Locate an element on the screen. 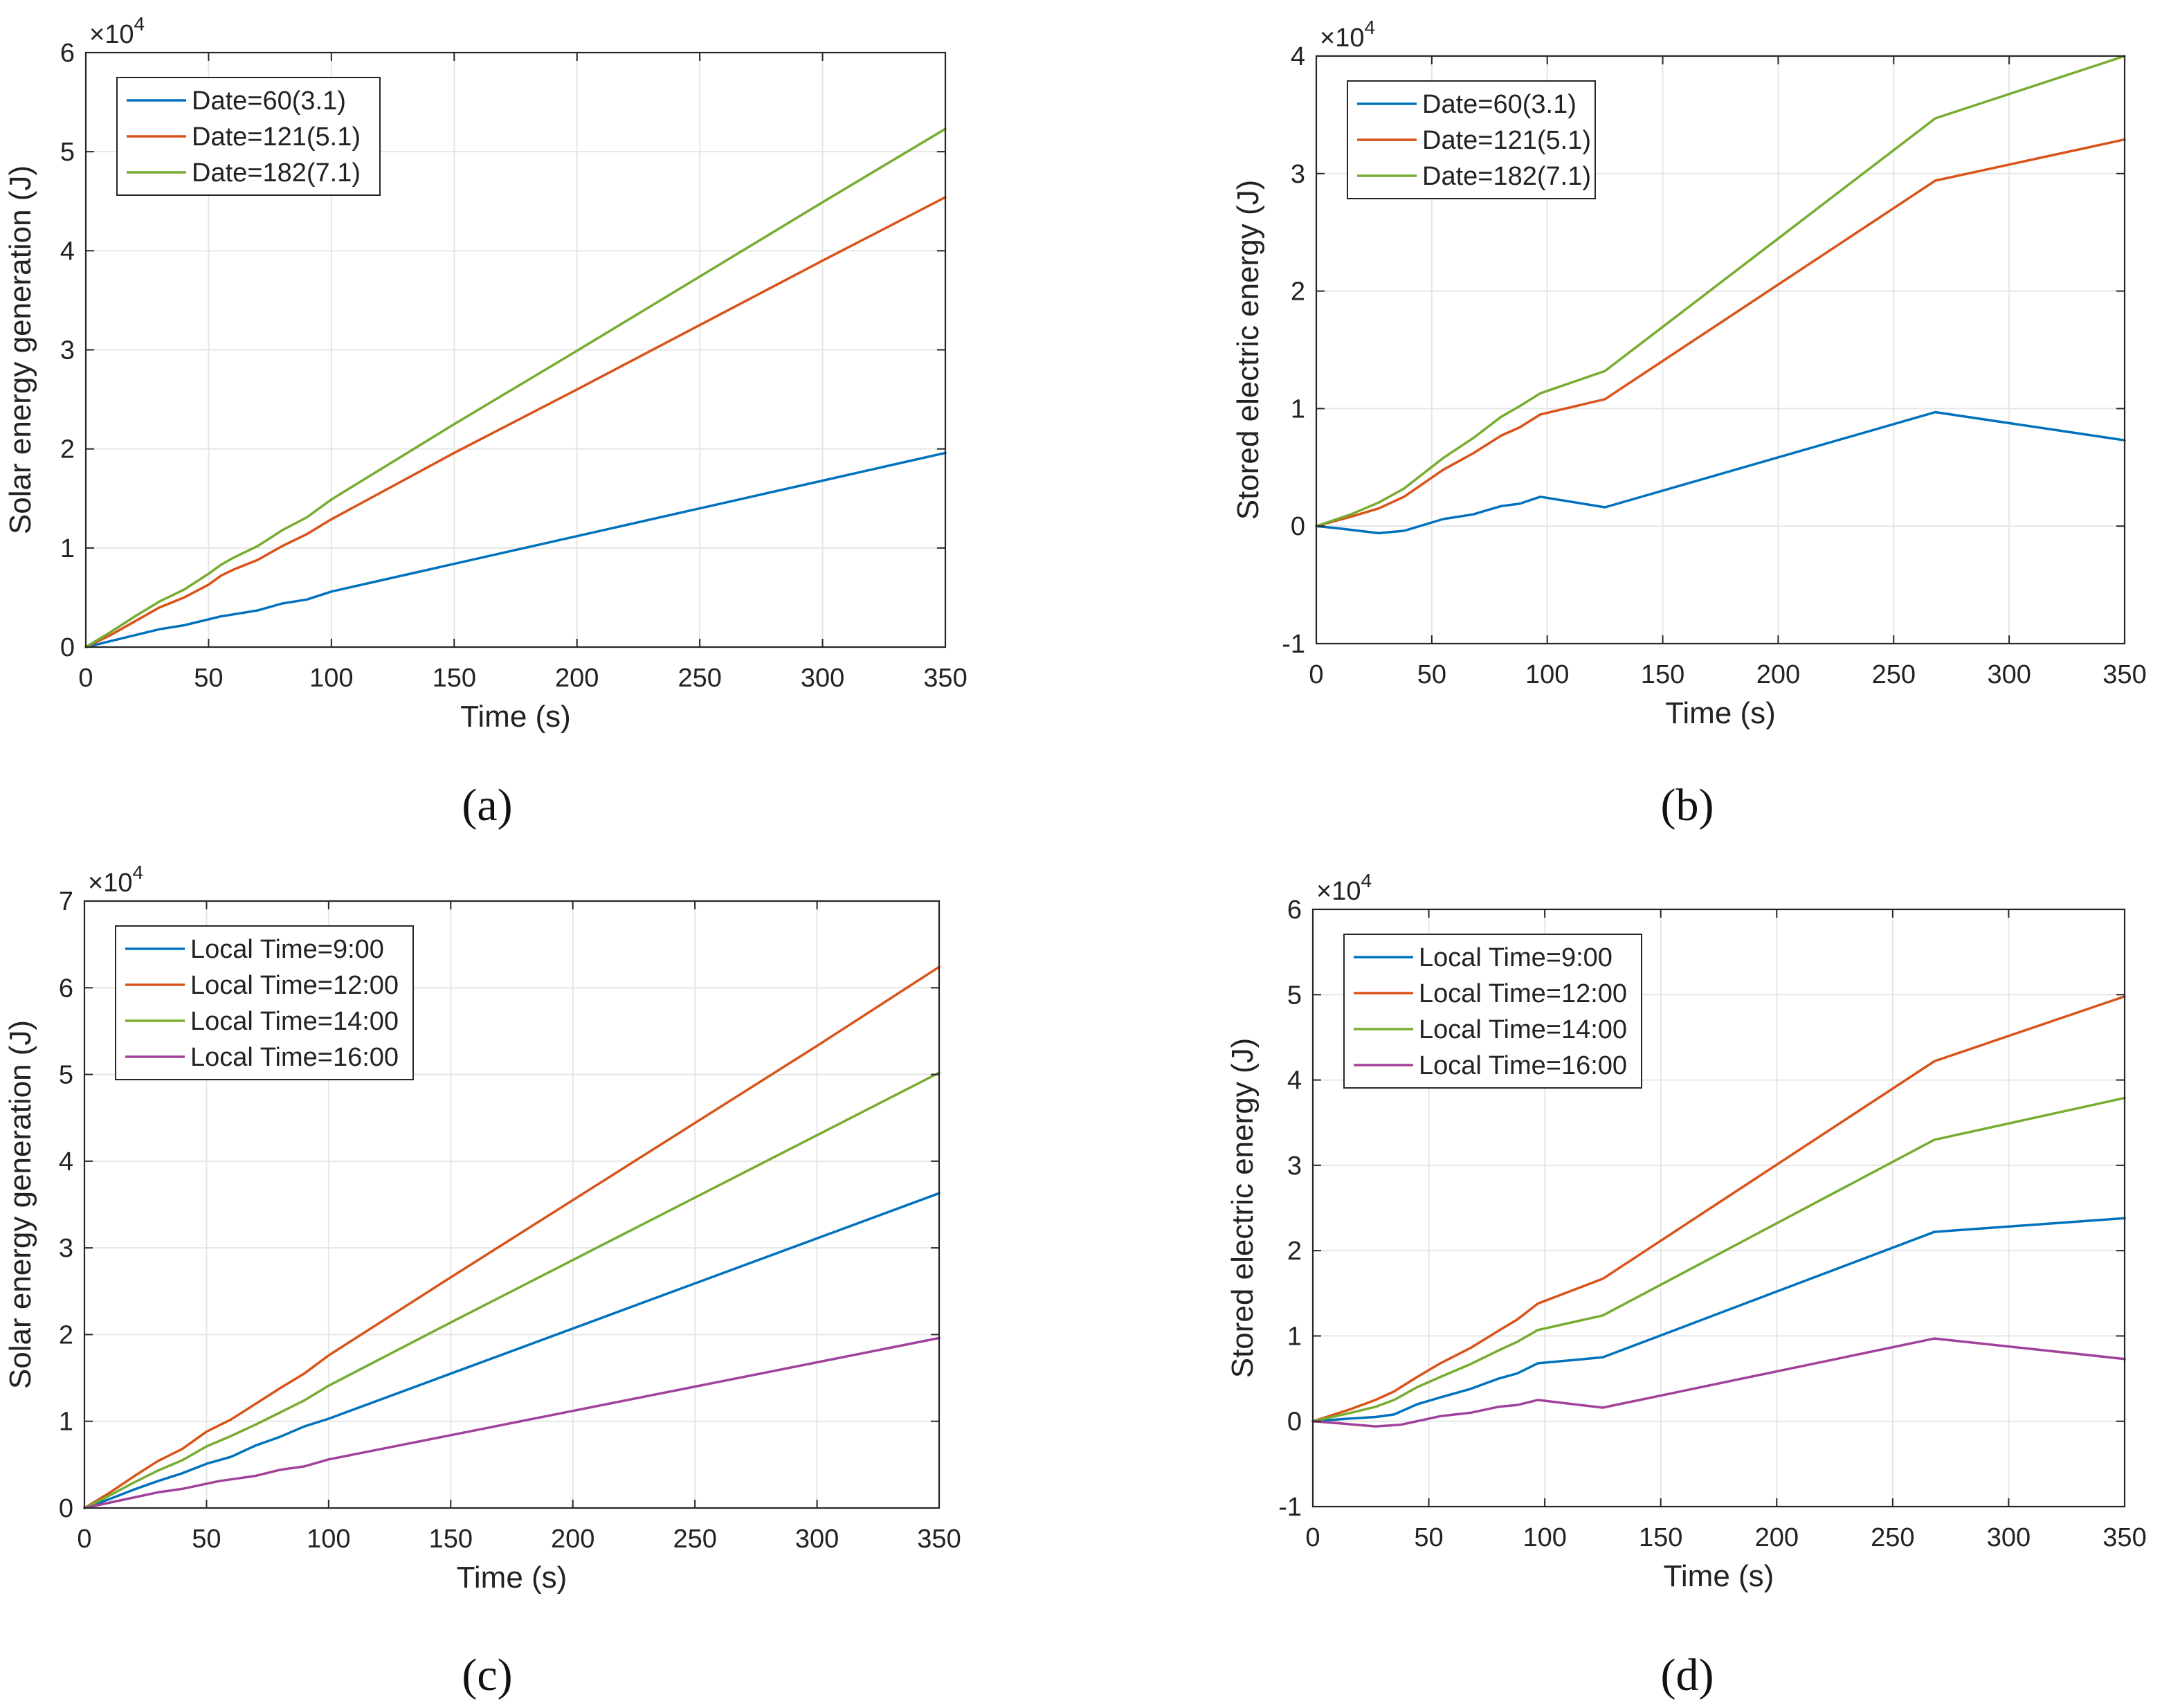 The width and height of the screenshot is (2171, 1708). y-tick-label: 7 is located at coordinates (66, 901).